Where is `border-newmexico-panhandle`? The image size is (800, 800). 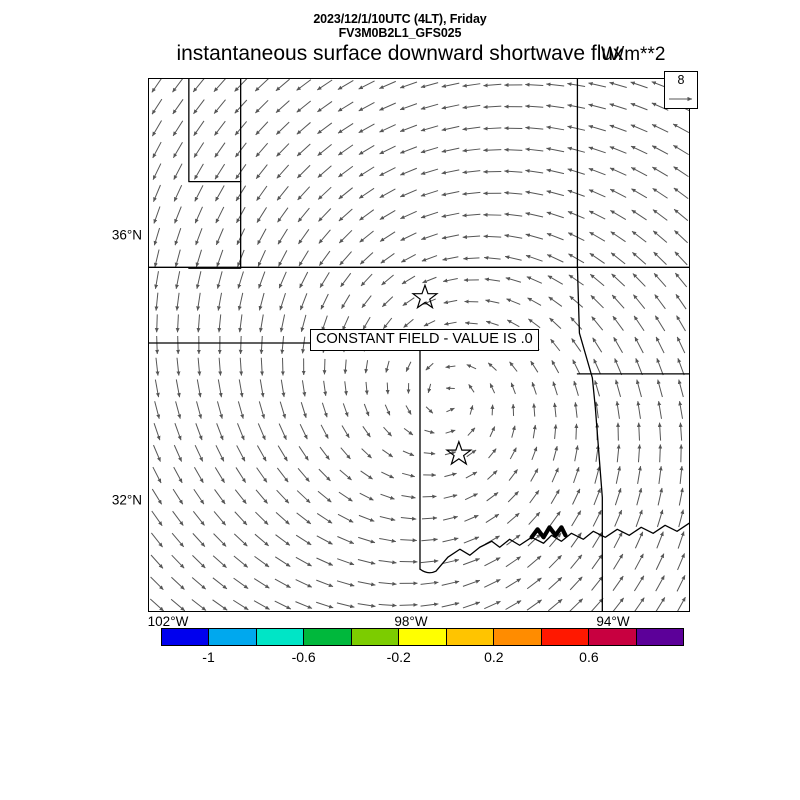 border-newmexico-panhandle is located at coordinates (215, 174).